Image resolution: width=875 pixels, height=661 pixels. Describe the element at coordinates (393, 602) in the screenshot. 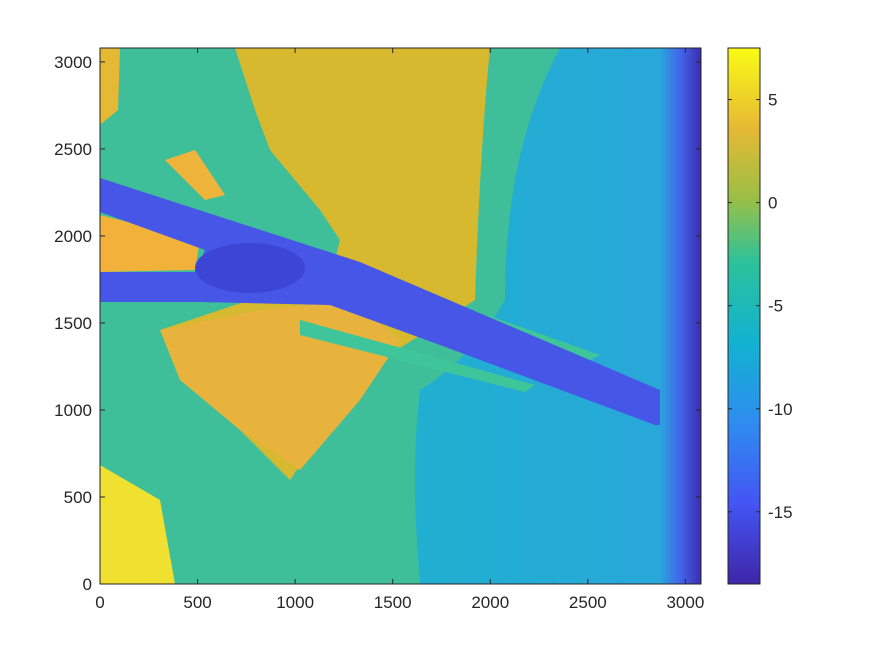

I see `x-tick-label: 1500` at that location.